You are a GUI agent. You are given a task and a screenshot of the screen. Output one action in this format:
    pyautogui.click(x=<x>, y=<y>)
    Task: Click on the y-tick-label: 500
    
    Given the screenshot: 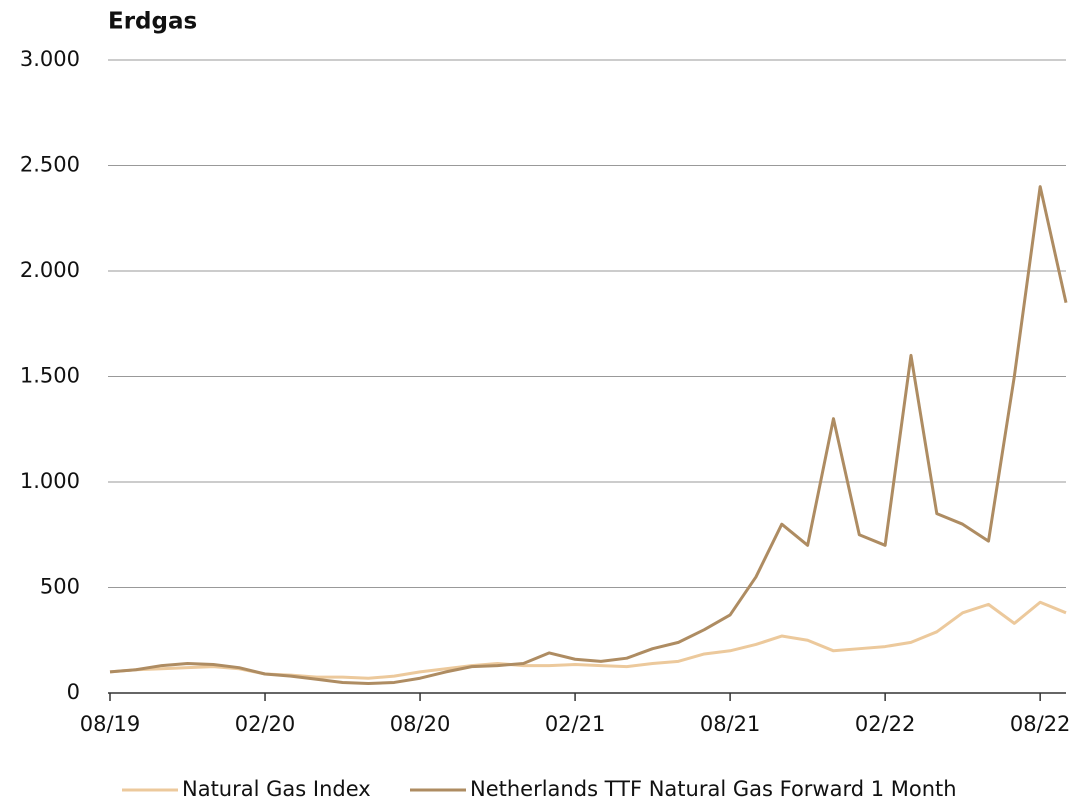 What is the action you would take?
    pyautogui.click(x=60, y=587)
    